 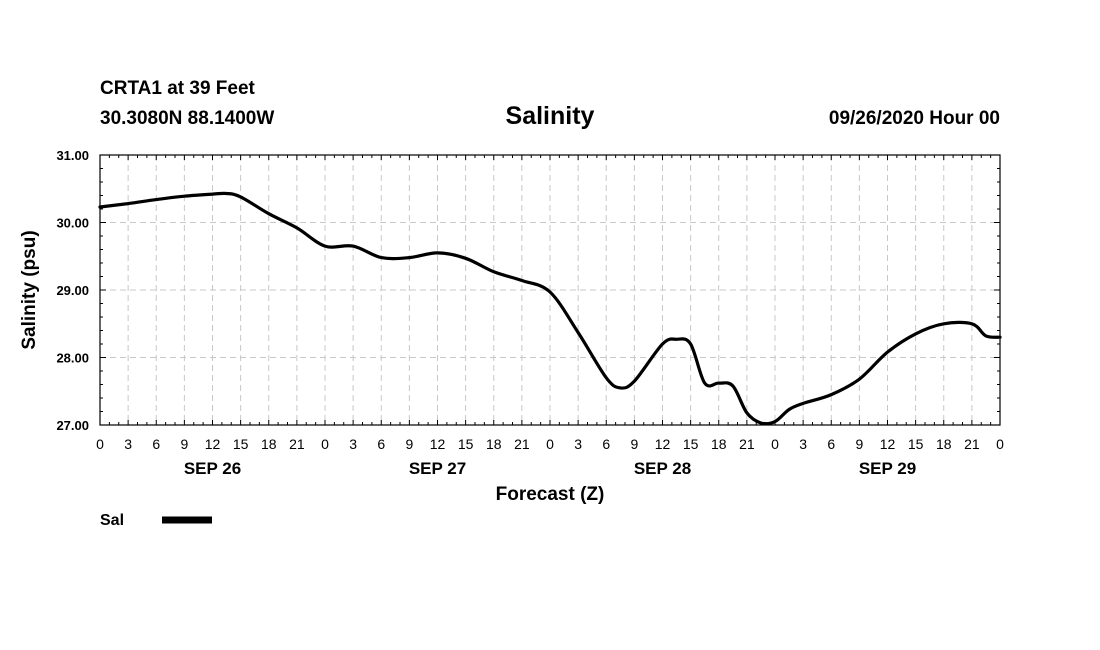 I want to click on legend-label: Sal, so click(x=112, y=520).